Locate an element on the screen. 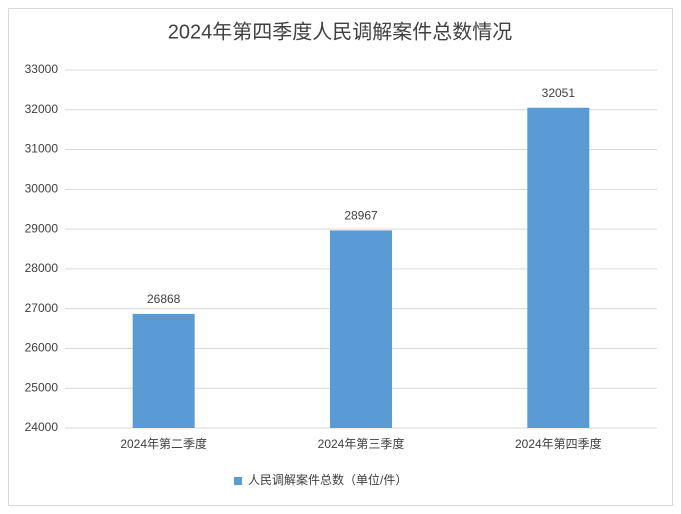  x-tick-label: 2024年第二季度 is located at coordinates (163, 443).